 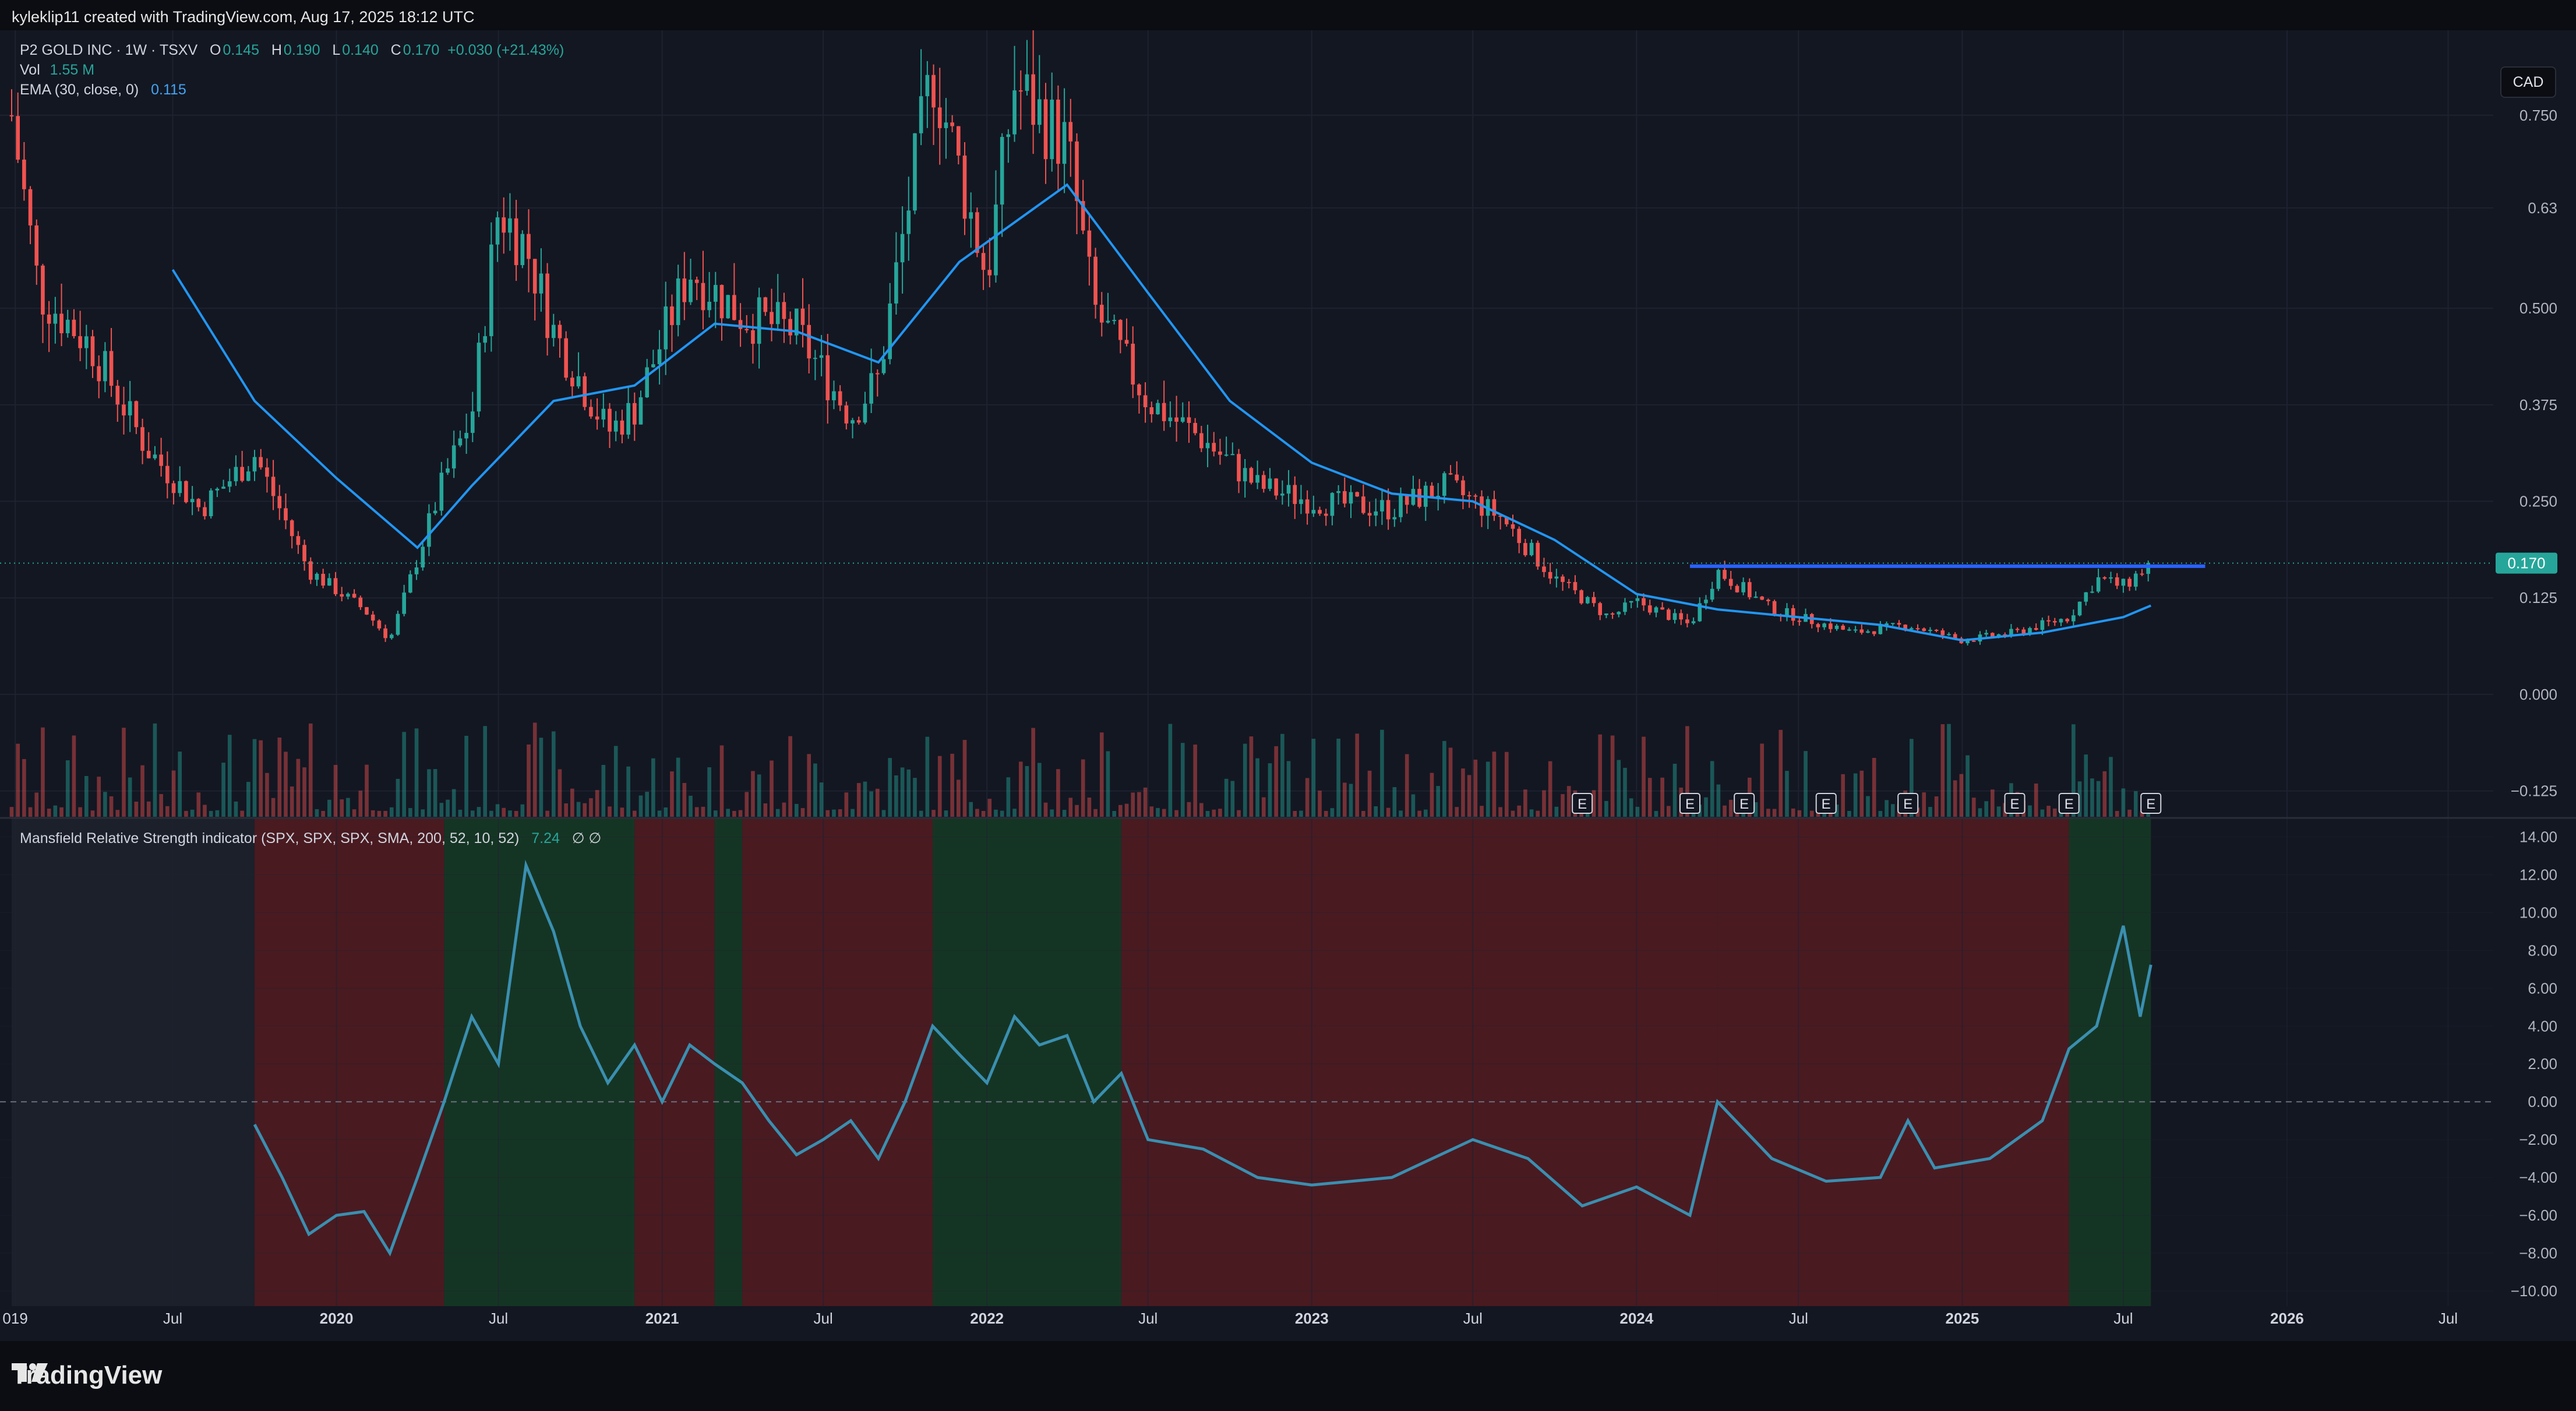 I want to click on indicator-axis-tick-label: 2.00, so click(x=2542, y=1064).